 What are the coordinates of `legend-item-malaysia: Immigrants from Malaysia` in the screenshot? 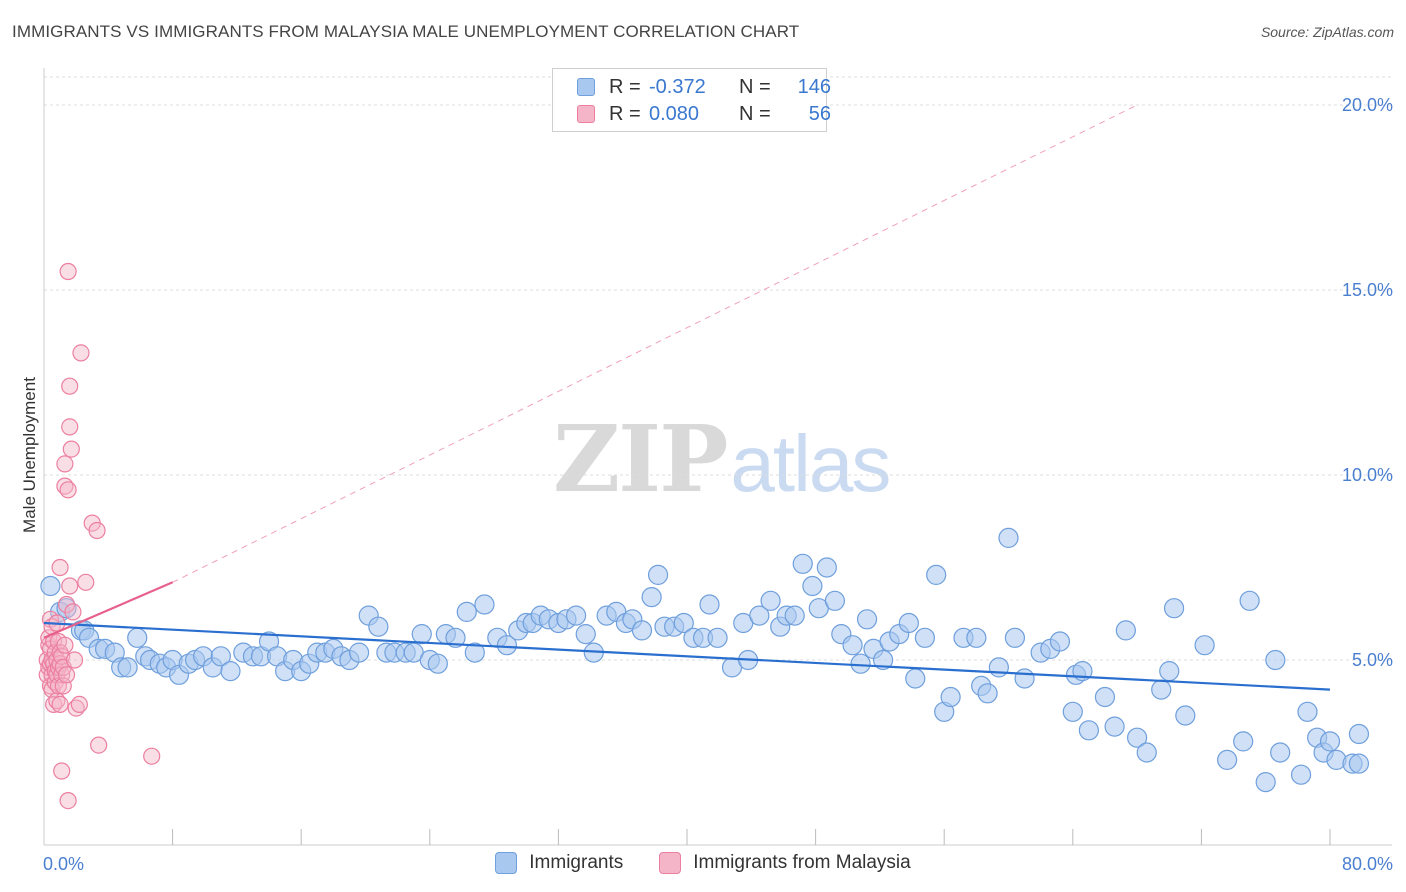 It's located at (785, 863).